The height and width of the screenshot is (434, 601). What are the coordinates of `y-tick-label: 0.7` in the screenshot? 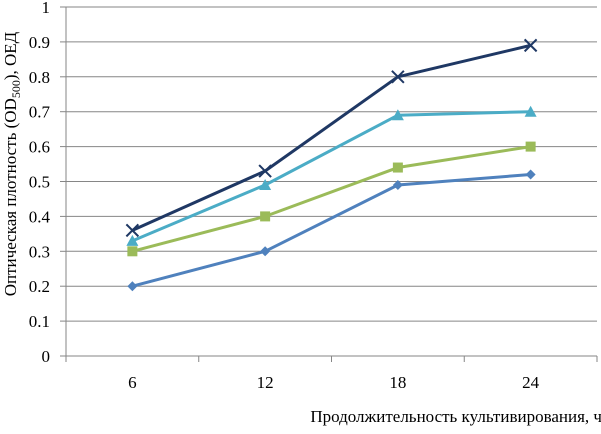 It's located at (40, 112).